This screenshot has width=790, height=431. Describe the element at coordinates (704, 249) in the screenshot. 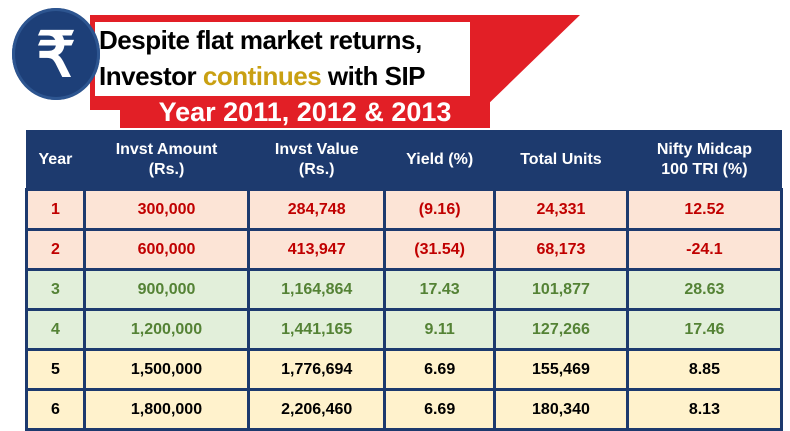

I see `table-cell: -24.1` at that location.